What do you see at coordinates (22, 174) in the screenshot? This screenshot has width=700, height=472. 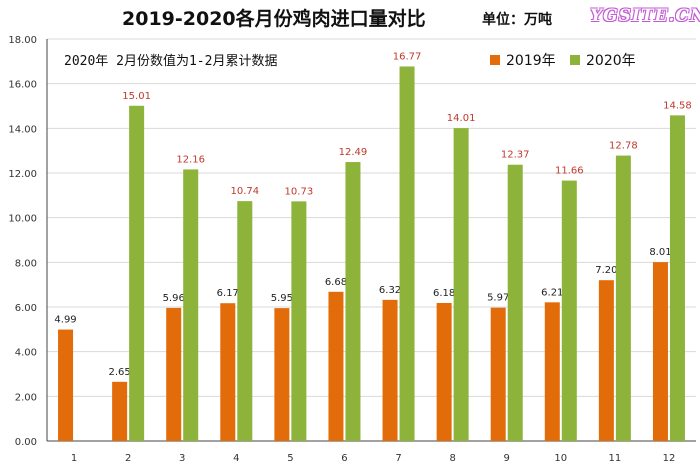 I see `y-tick-label: 12.00` at bounding box center [22, 174].